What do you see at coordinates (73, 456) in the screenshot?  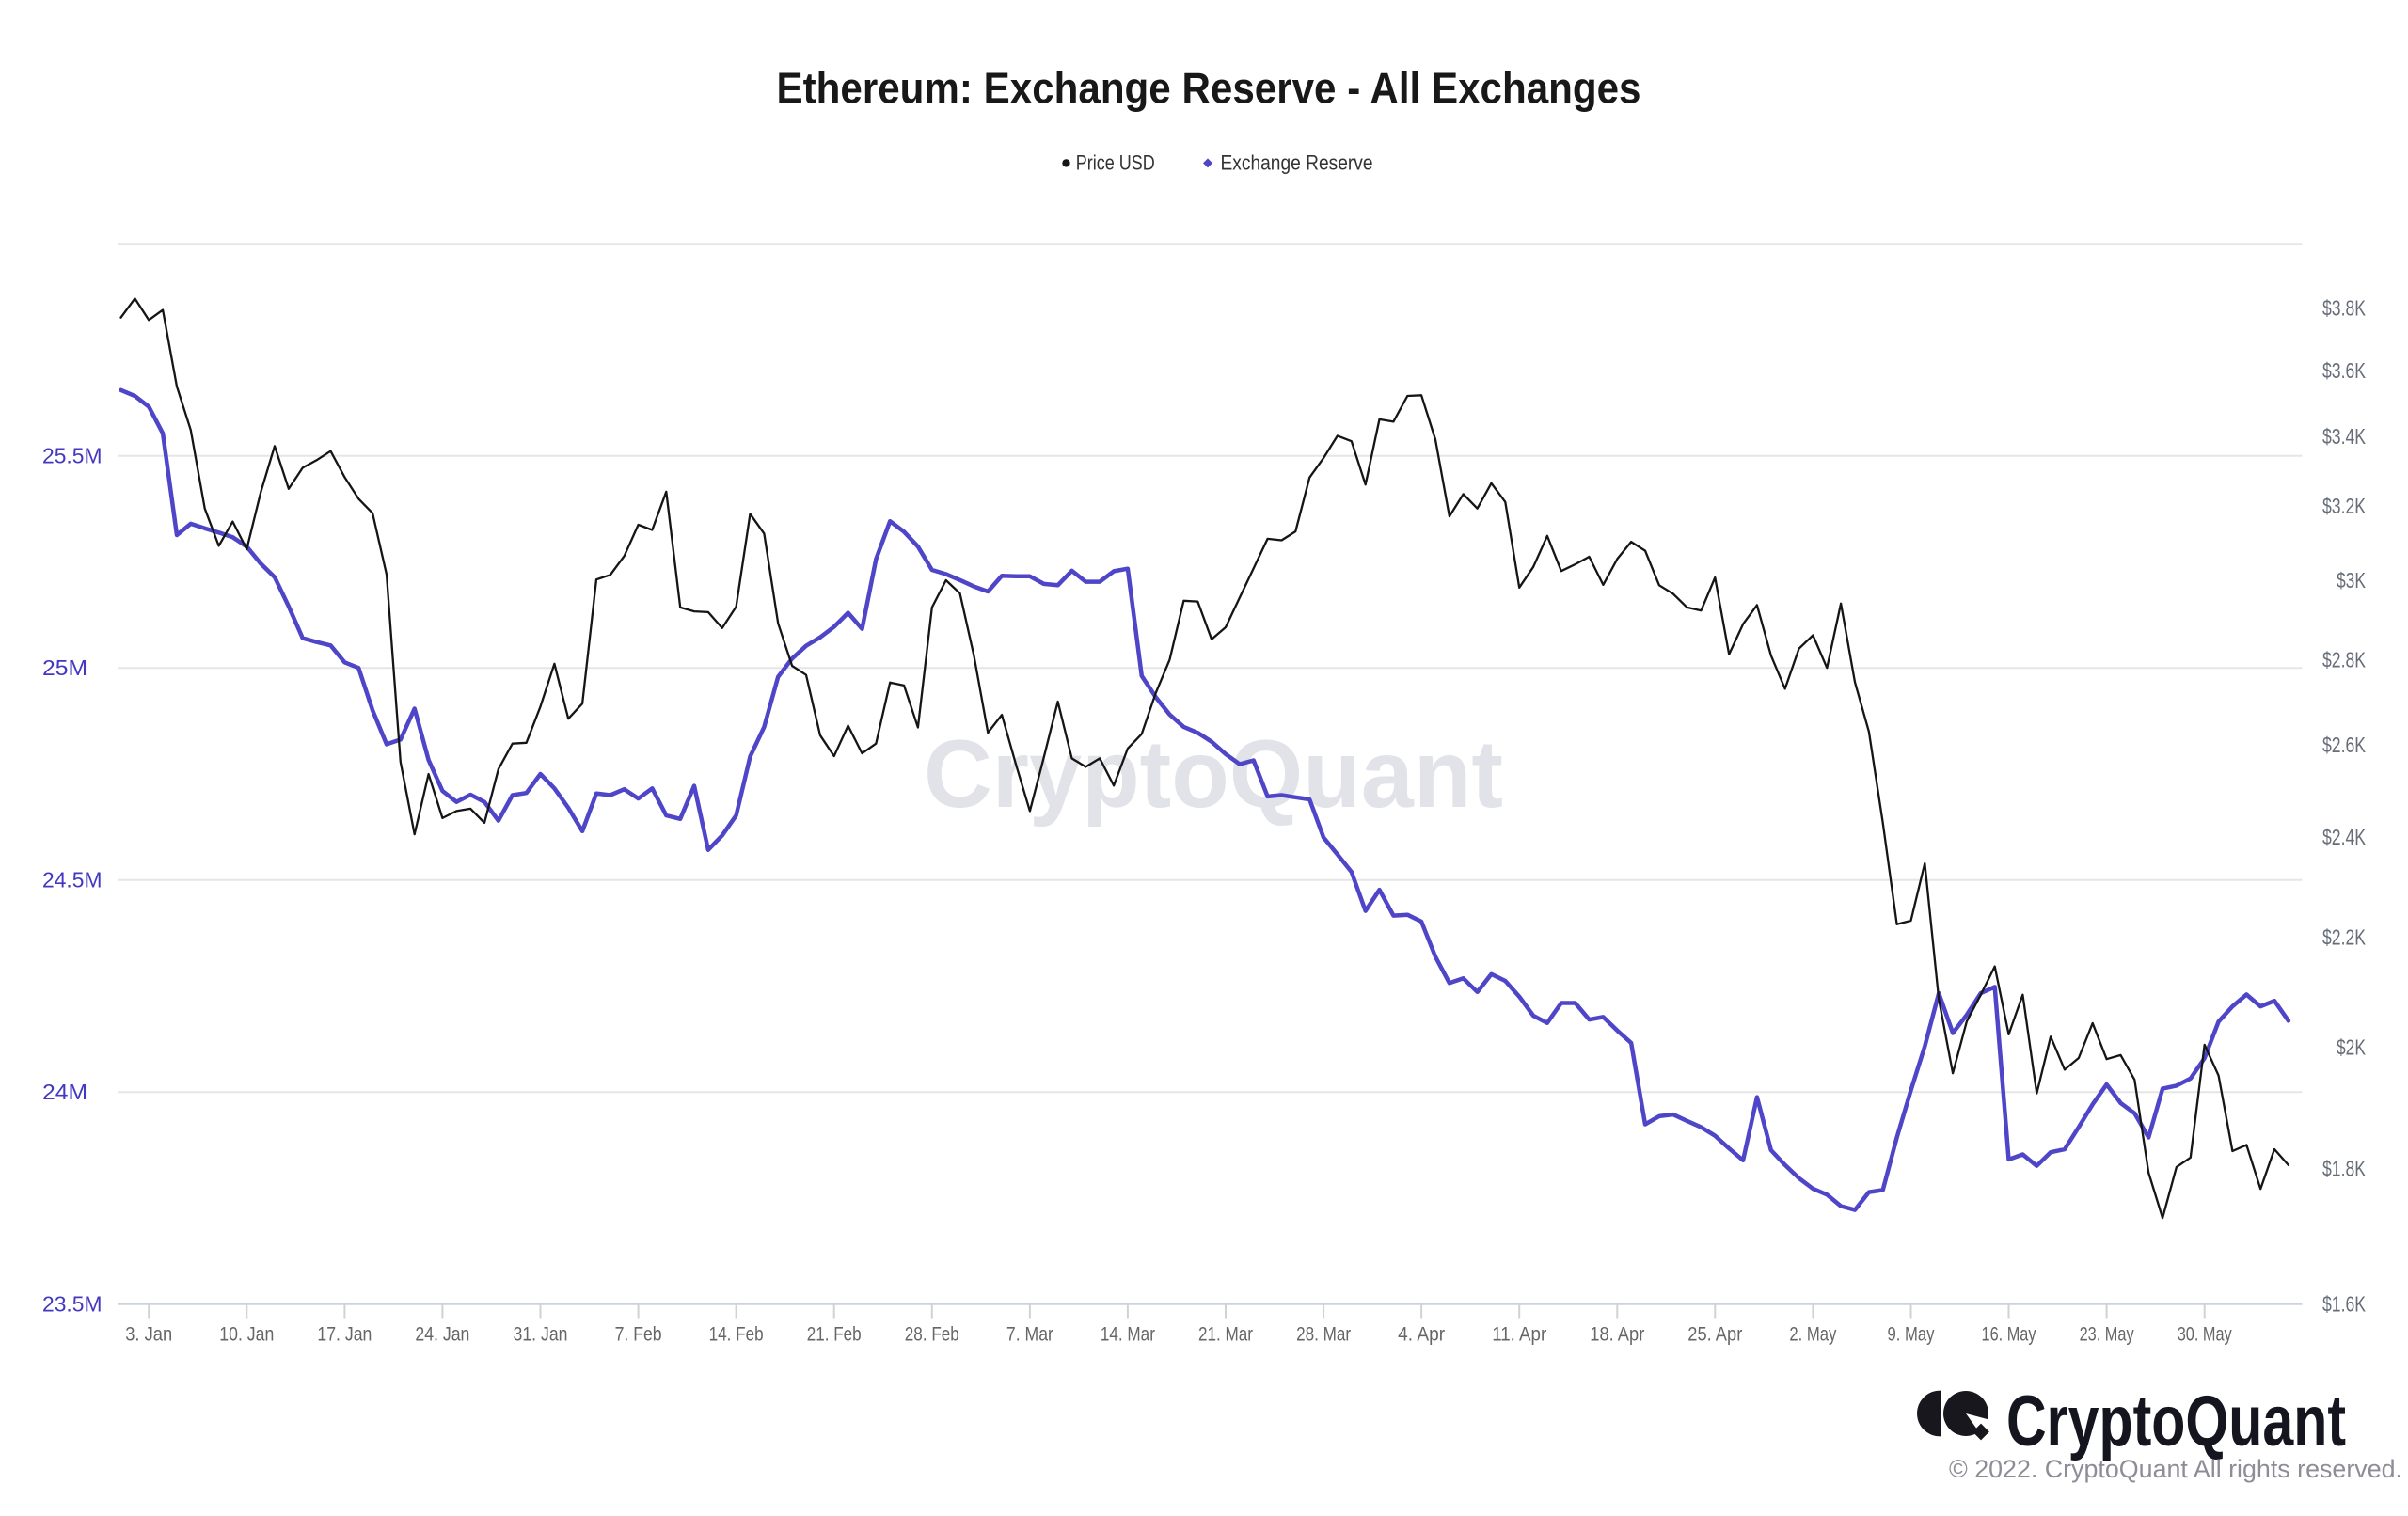 I see `svg-text: 25.5M` at bounding box center [73, 456].